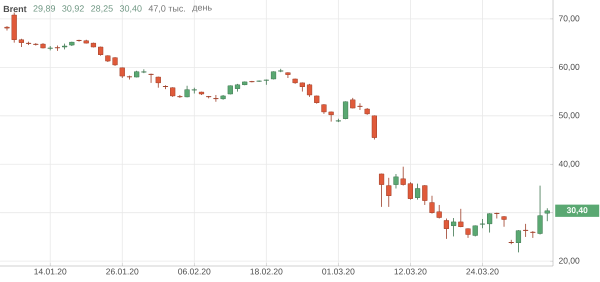 This screenshot has height=282, width=600. I want to click on annotation: день, so click(202, 9).